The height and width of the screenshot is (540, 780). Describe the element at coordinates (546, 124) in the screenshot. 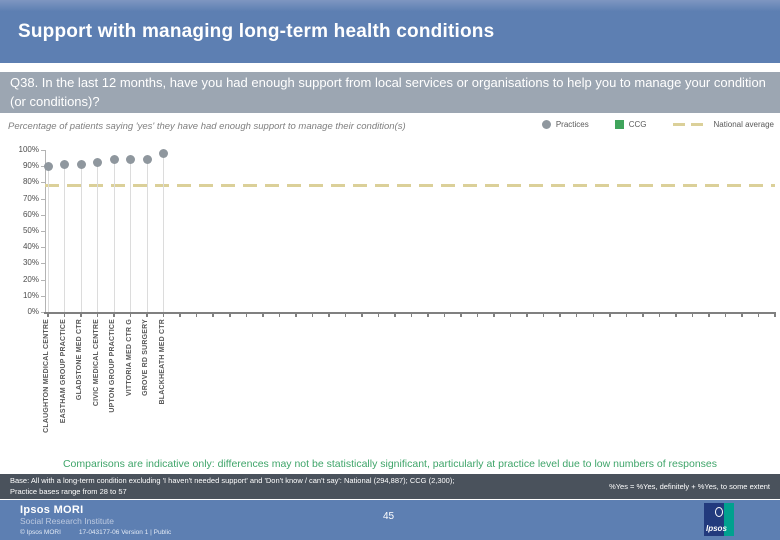

I see `practices-marker-icon` at that location.